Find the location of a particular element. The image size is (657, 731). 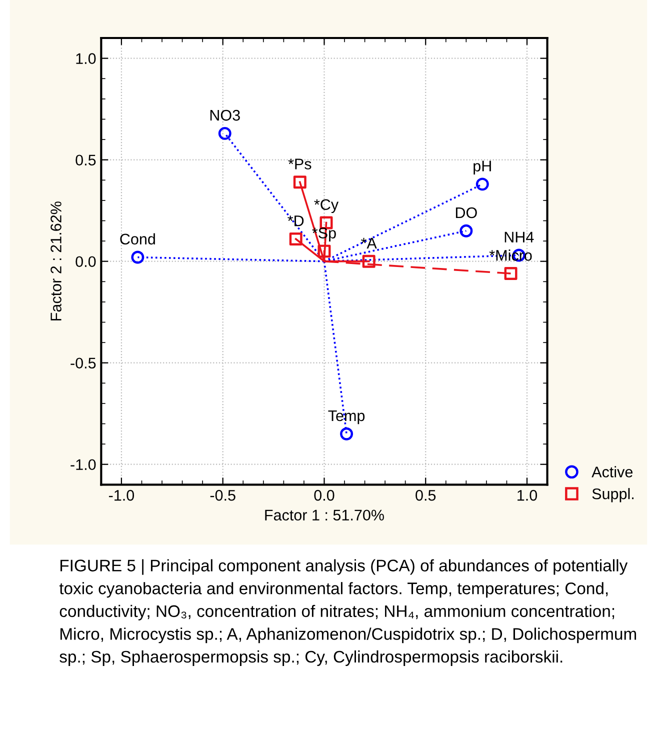

legend-label: Active is located at coordinates (612, 472).